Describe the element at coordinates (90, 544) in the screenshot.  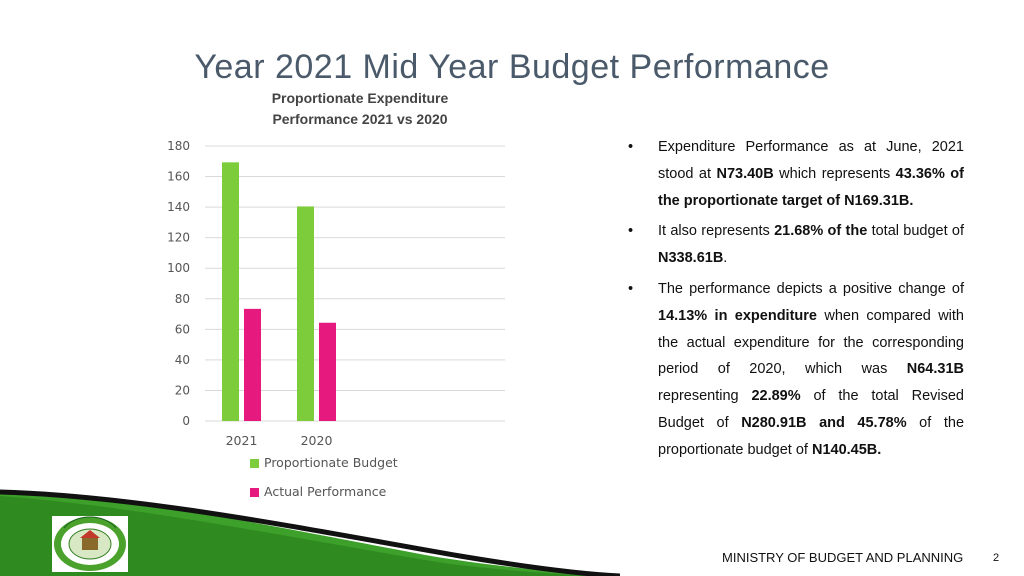
I see `ogun-state-seal-logo` at that location.